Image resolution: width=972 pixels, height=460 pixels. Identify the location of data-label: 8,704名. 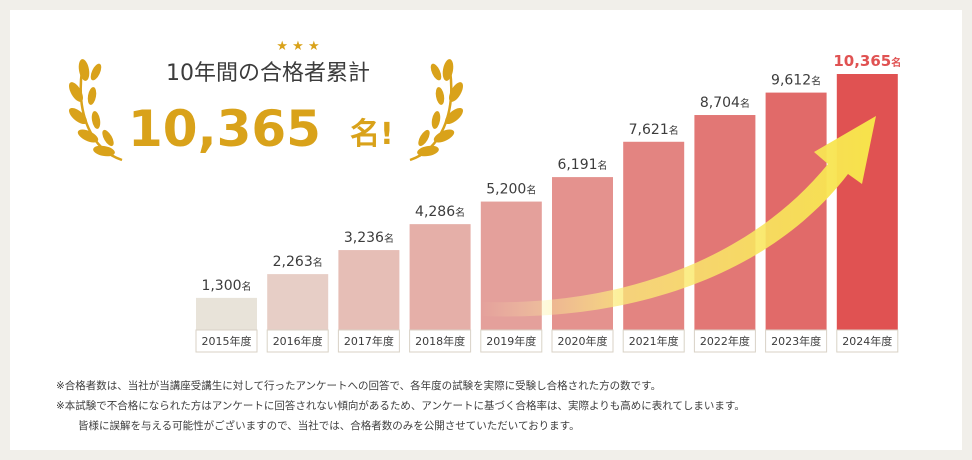
(725, 103).